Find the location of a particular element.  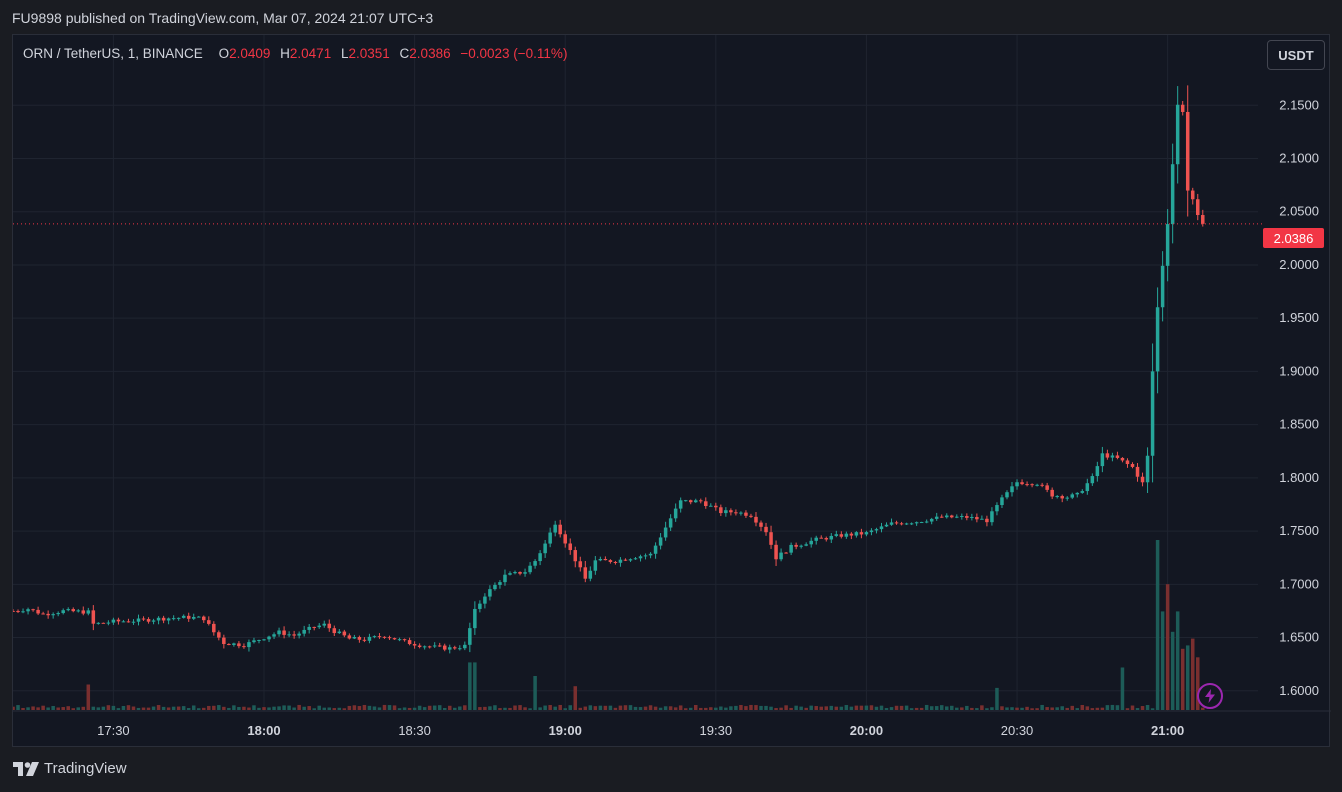

price-tick-label: 1.7000 is located at coordinates (1299, 583).